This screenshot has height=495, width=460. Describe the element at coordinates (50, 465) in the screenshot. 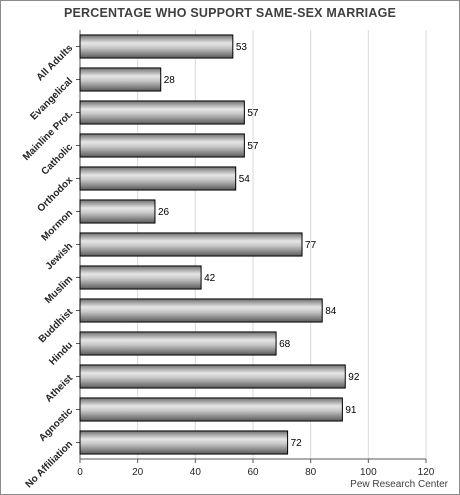

I see `category-label: No Affiliation` at that location.